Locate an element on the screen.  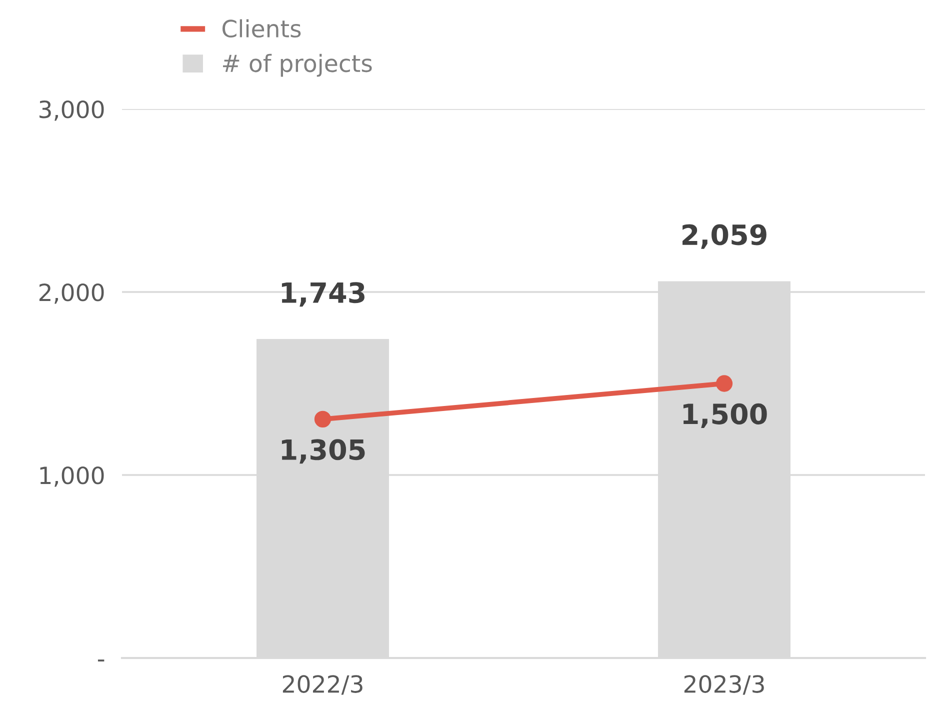
legend-label: # of projects is located at coordinates (297, 65).